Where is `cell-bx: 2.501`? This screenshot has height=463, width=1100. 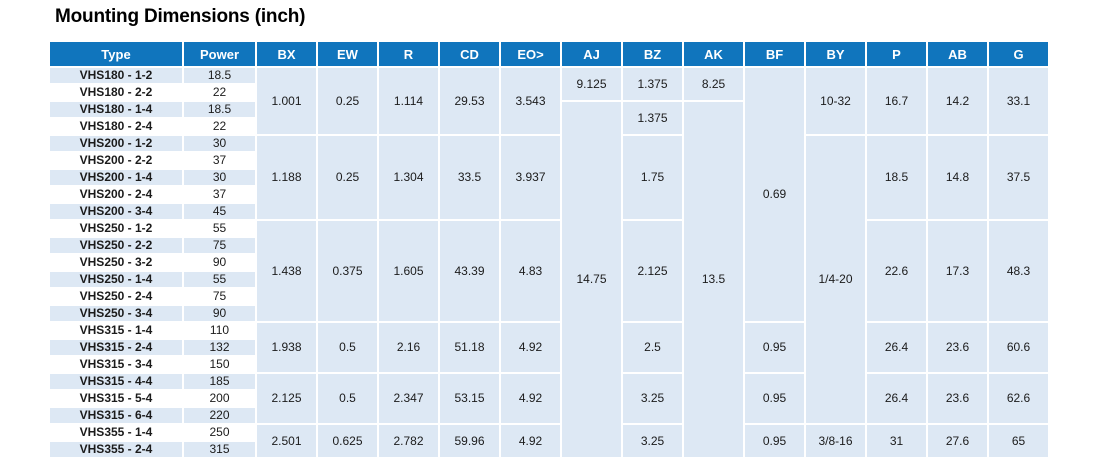 cell-bx: 2.501 is located at coordinates (286, 441).